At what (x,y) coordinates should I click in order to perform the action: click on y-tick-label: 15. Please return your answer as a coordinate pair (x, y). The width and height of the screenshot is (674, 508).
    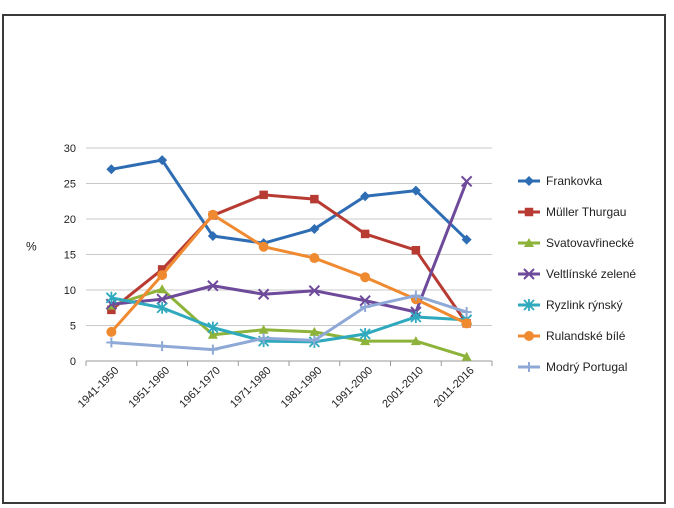
    Looking at the image, I should click on (70, 256).